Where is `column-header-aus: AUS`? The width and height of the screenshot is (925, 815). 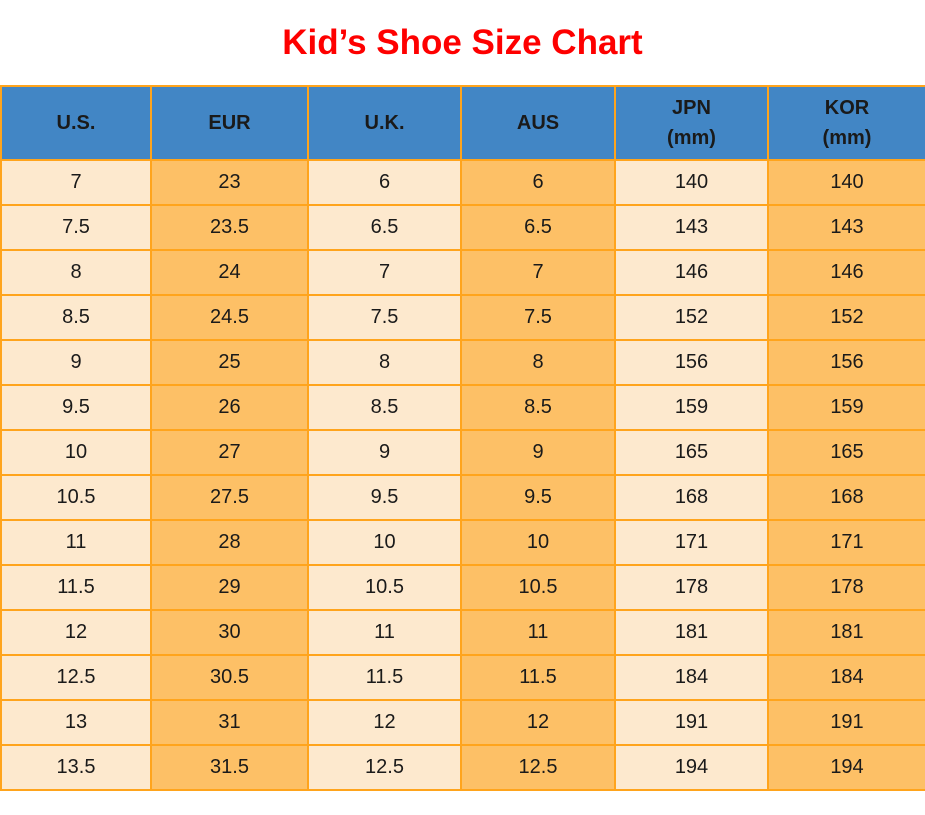
column-header-aus: AUS is located at coordinates (538, 123).